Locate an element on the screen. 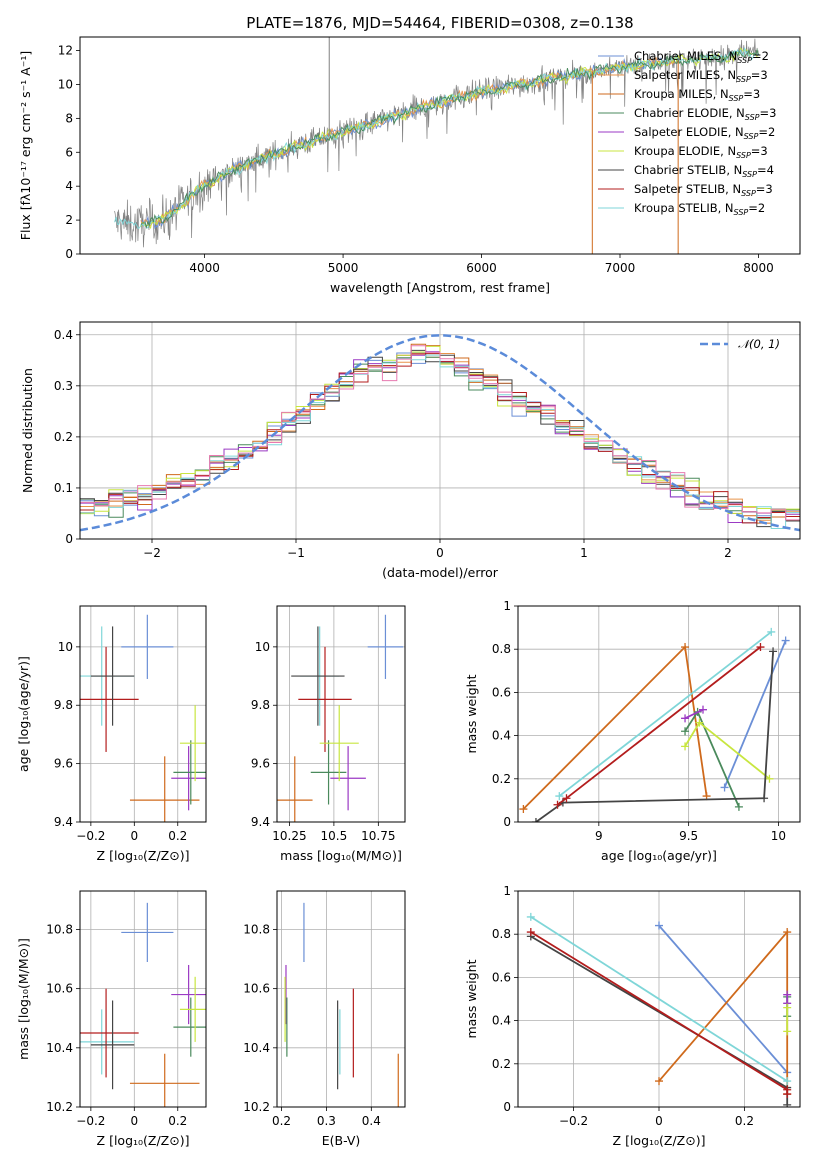 This screenshot has width=819, height=1170. legend-text: Kroupa ELODIE, N is located at coordinates (685, 151).